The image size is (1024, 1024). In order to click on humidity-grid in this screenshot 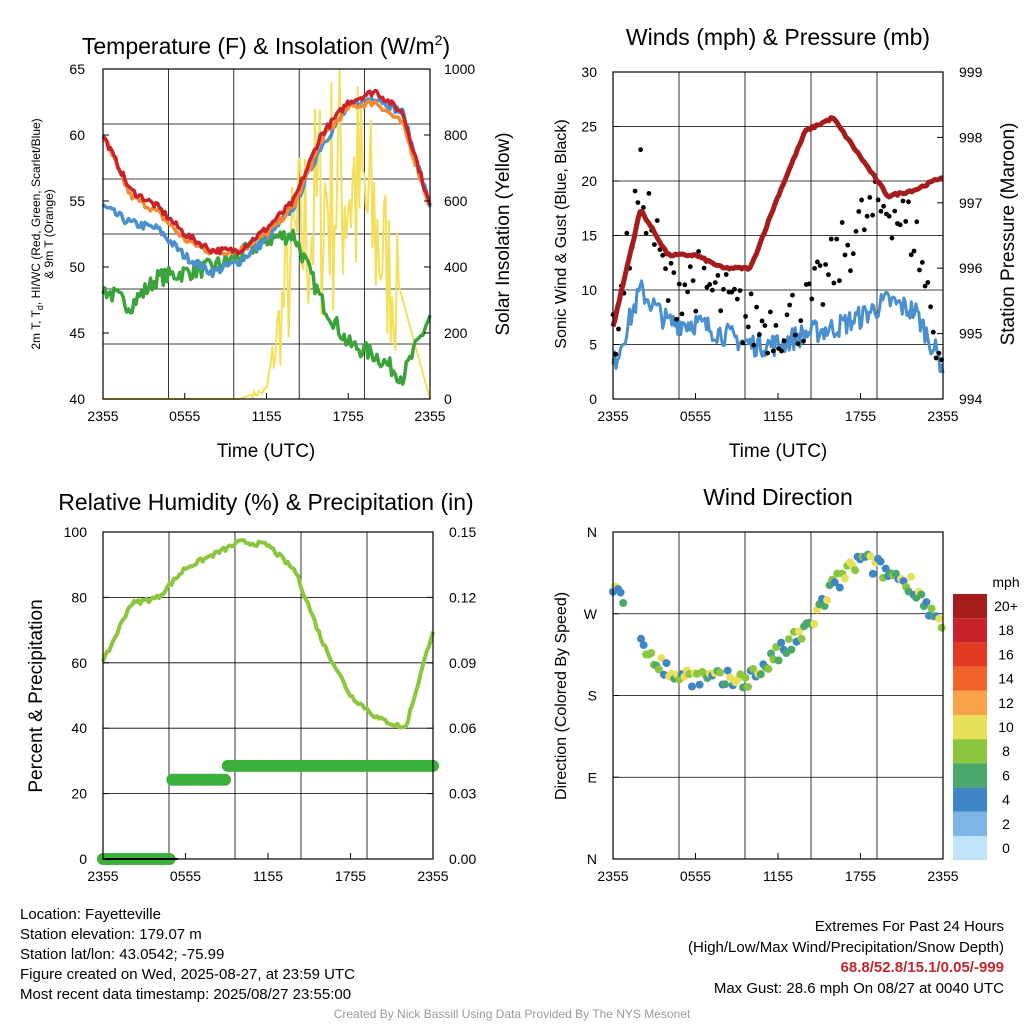, I will do `click(268, 695)`.